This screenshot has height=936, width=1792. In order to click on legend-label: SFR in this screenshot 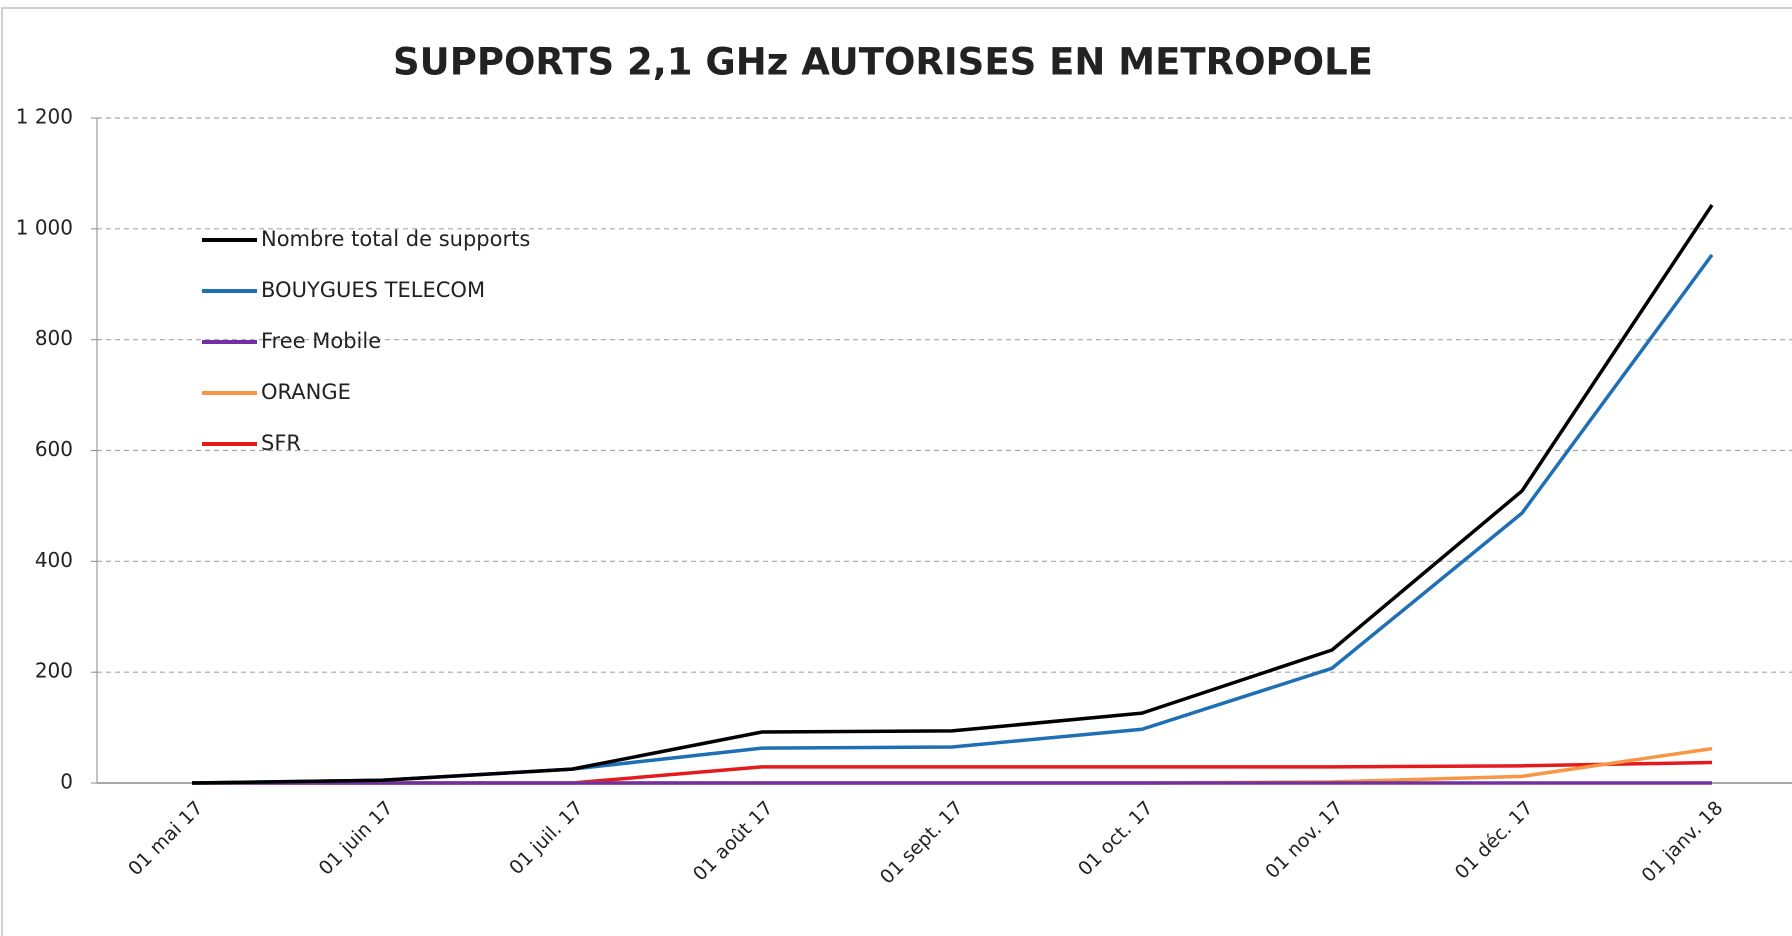, I will do `click(281, 443)`.